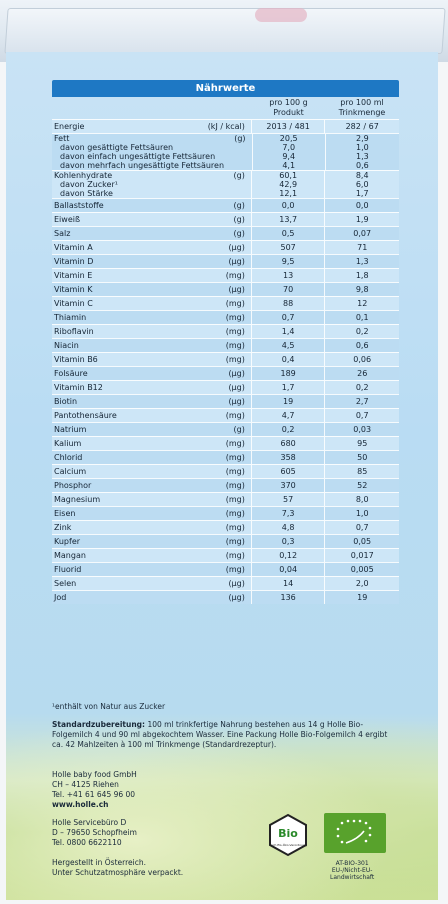  I want to click on nutrient-name: Vitamin E, so click(127, 275).